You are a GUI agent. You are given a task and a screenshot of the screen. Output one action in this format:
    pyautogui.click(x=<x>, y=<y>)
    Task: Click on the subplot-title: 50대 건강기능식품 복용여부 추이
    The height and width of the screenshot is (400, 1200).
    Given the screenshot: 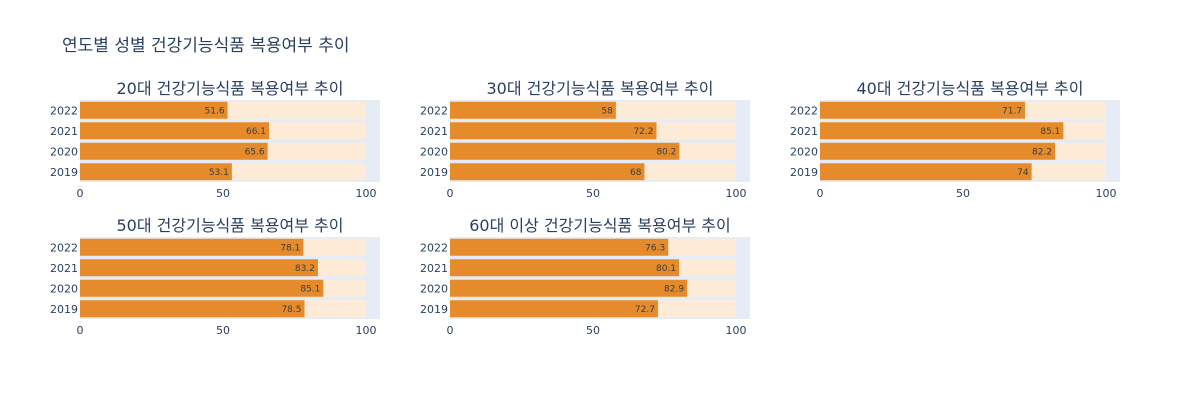 What is the action you would take?
    pyautogui.click(x=230, y=225)
    